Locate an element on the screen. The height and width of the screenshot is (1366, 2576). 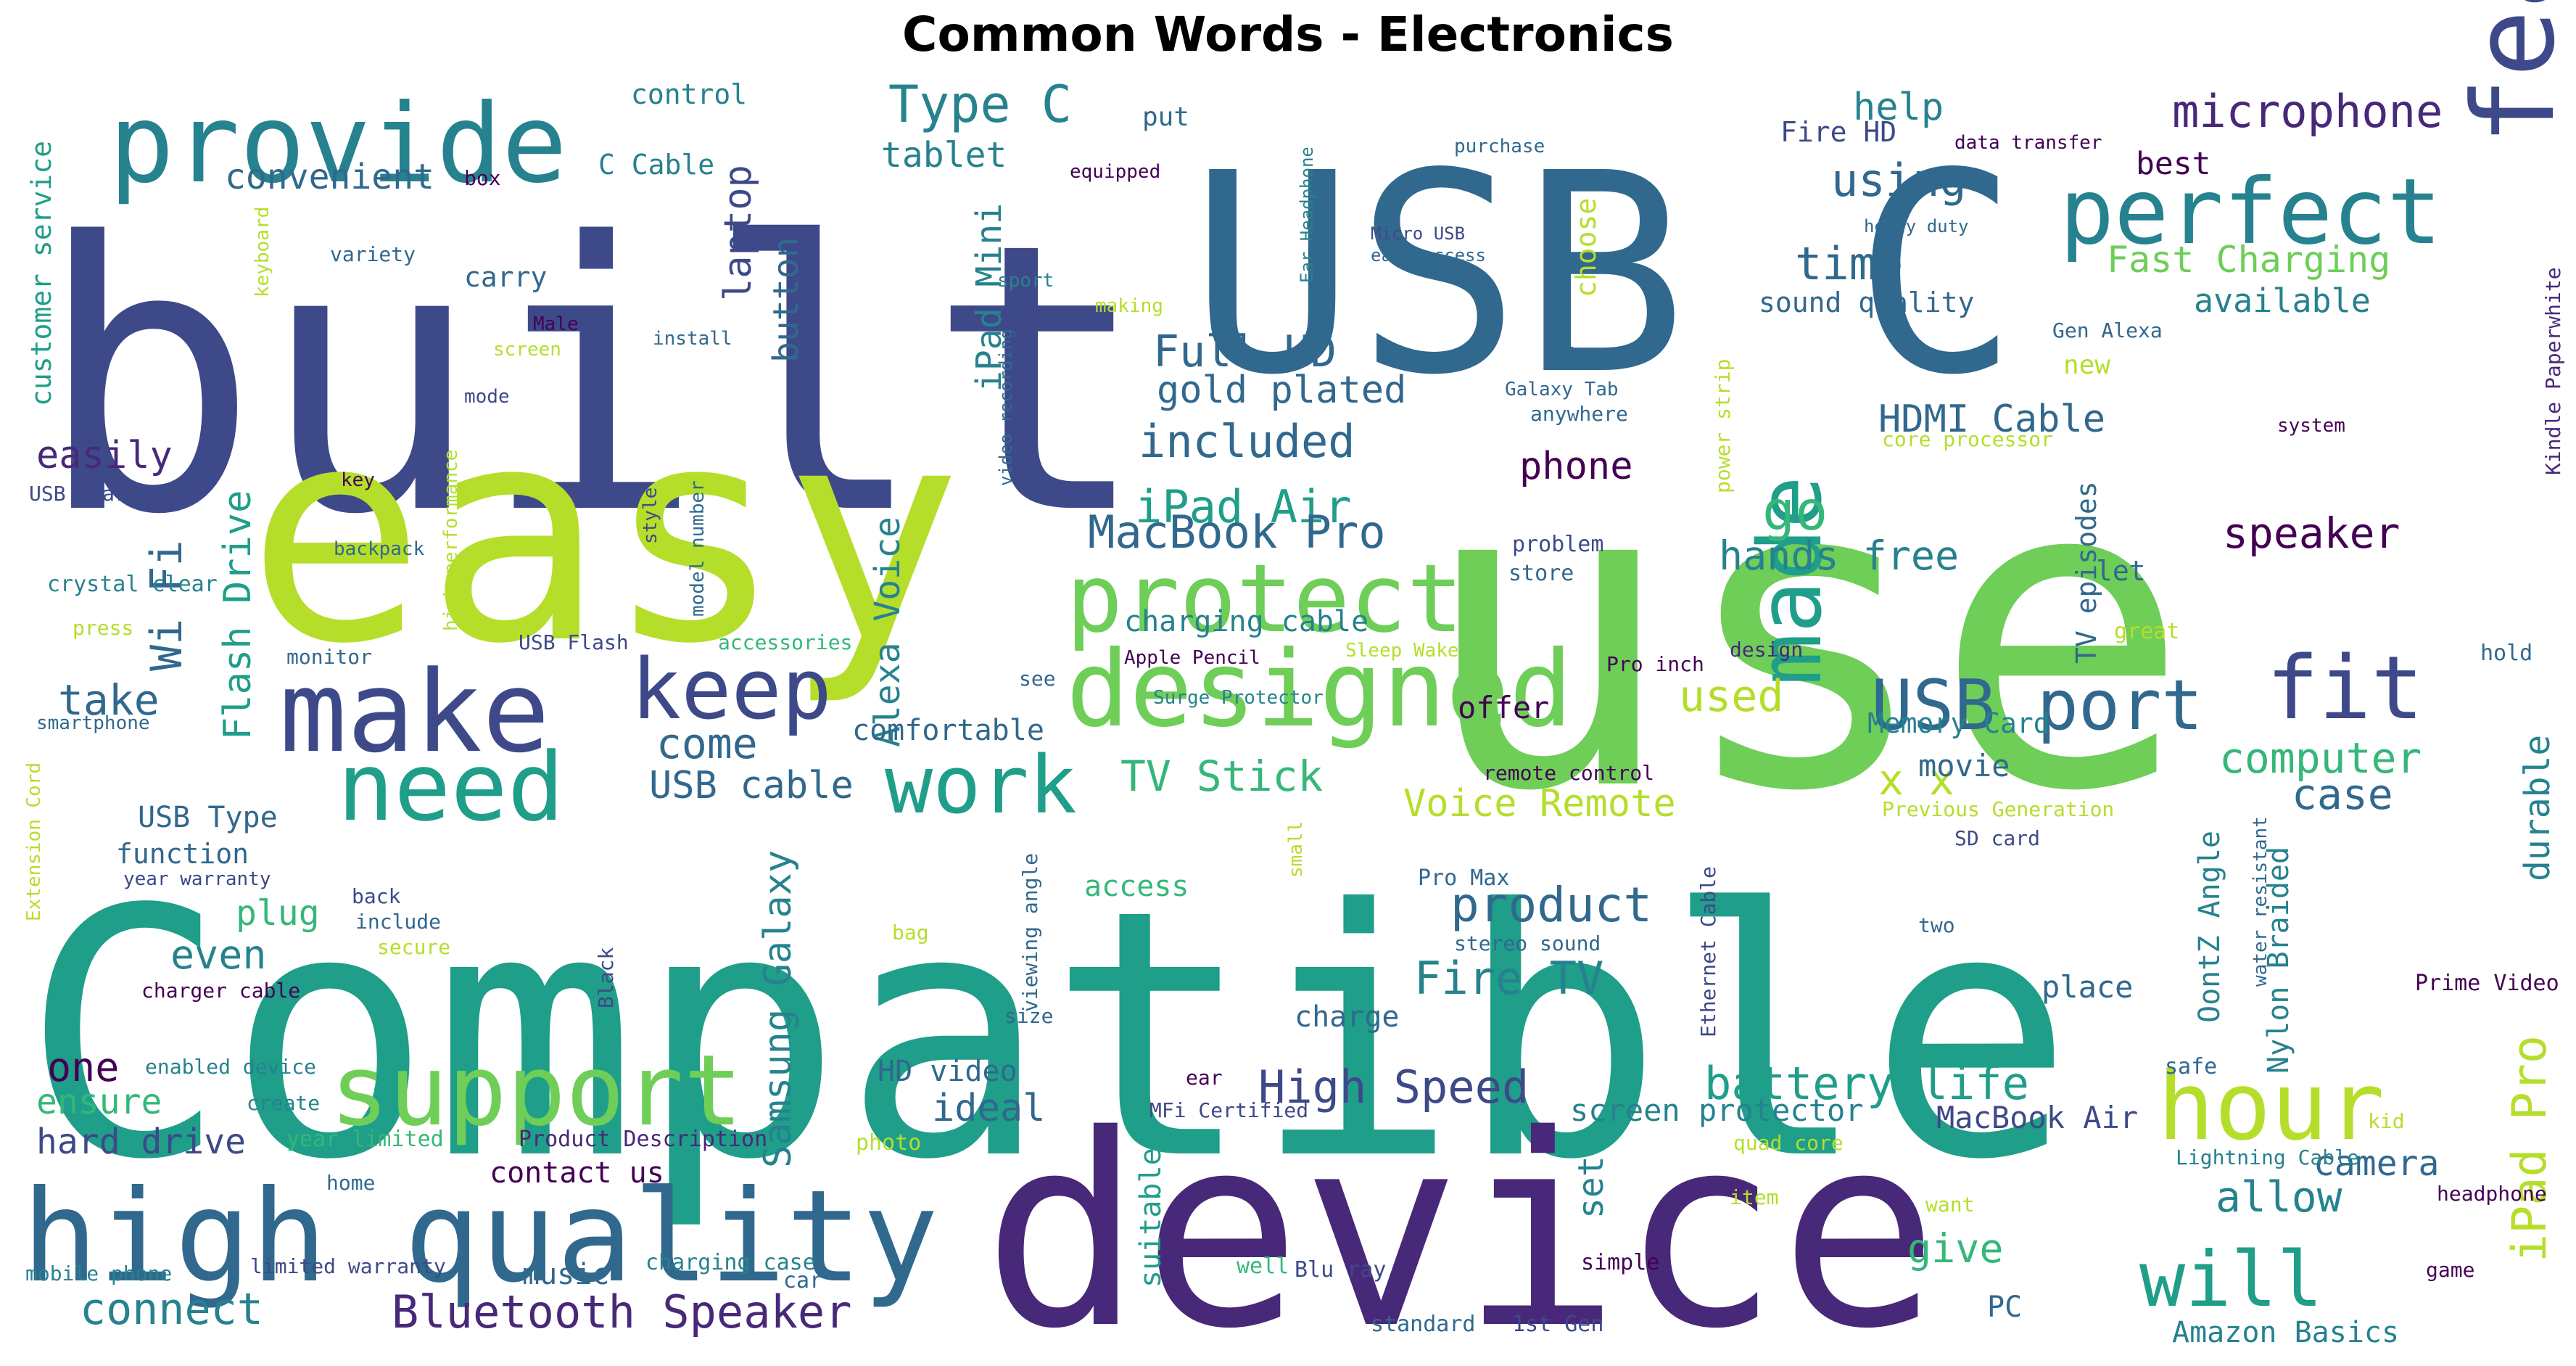
word-made: made is located at coordinates (1791, 581).